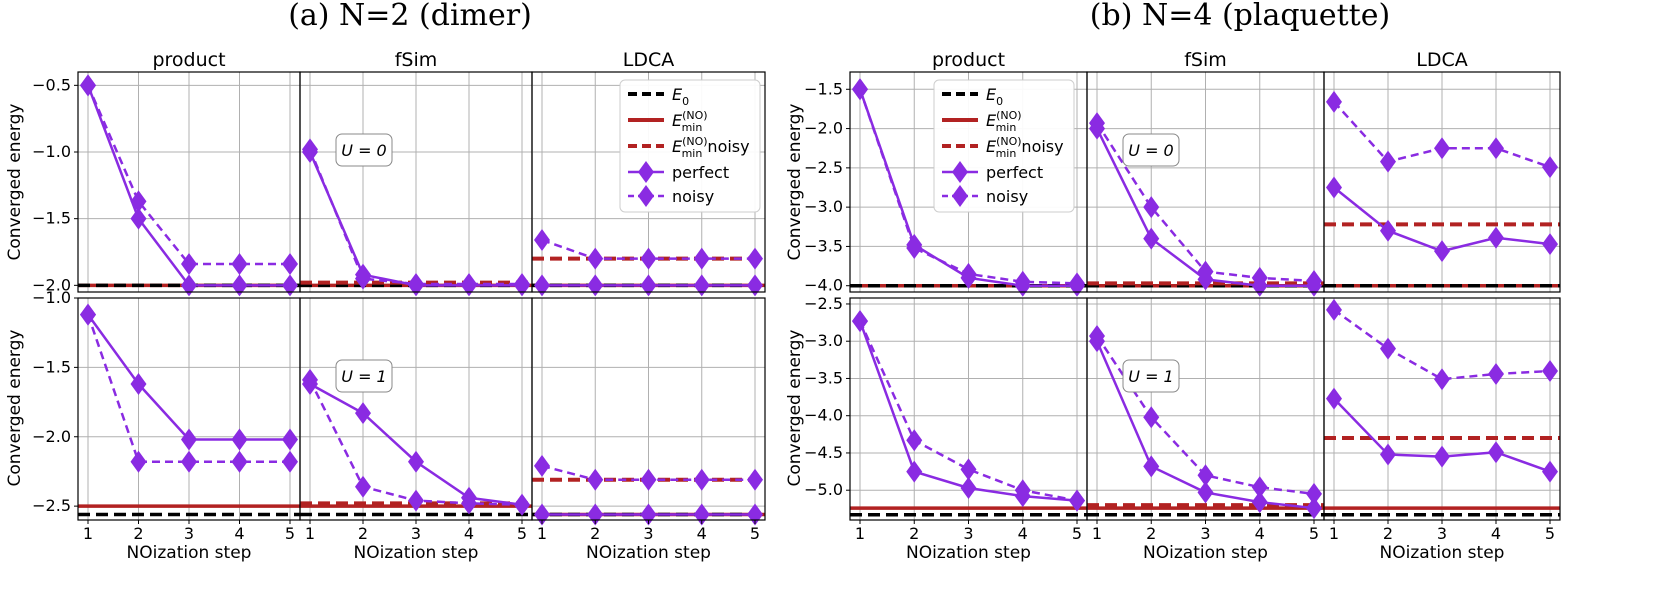  Describe the element at coordinates (711, 147) in the screenshot. I see `legend-label-emin-noisy: E(NO) min noisy` at that location.